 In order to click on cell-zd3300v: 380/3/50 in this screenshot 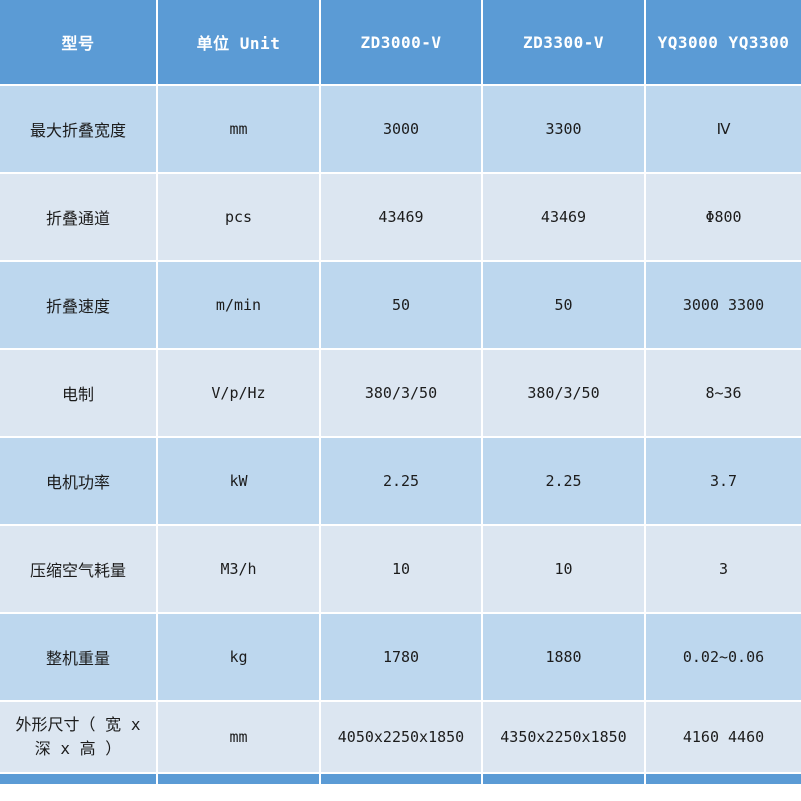, I will do `click(564, 393)`.